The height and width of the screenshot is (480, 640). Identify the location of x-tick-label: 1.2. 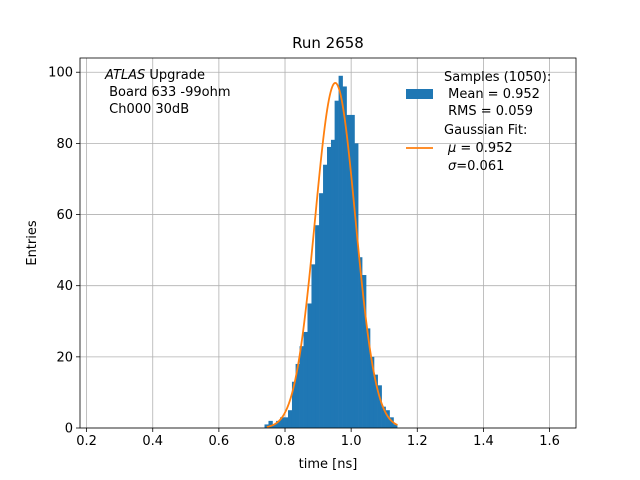
(417, 441).